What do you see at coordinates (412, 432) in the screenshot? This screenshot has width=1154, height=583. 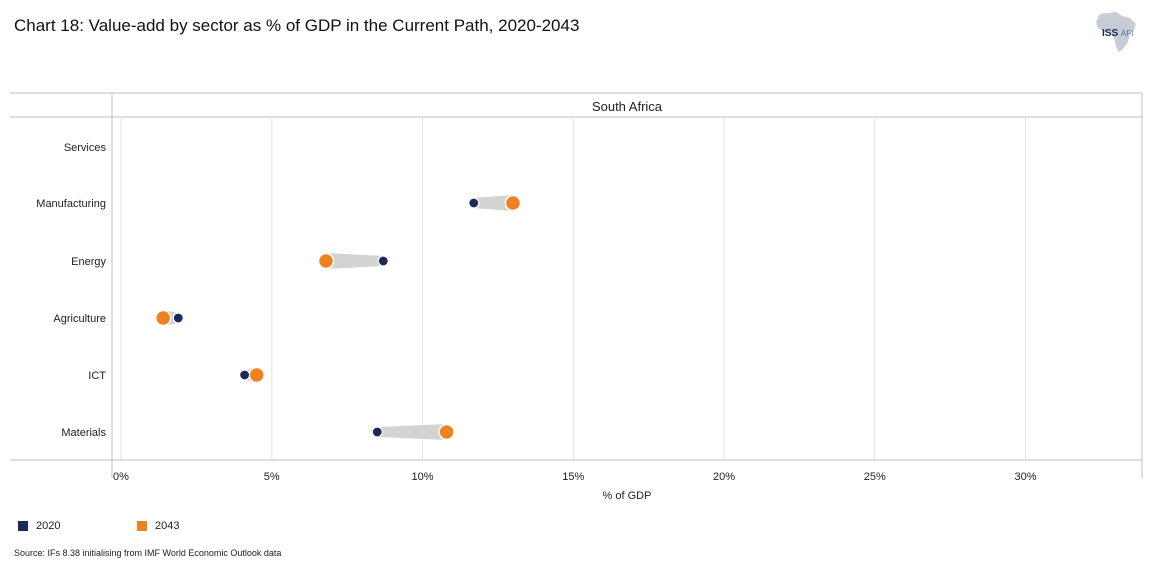 I see `connector-materials` at bounding box center [412, 432].